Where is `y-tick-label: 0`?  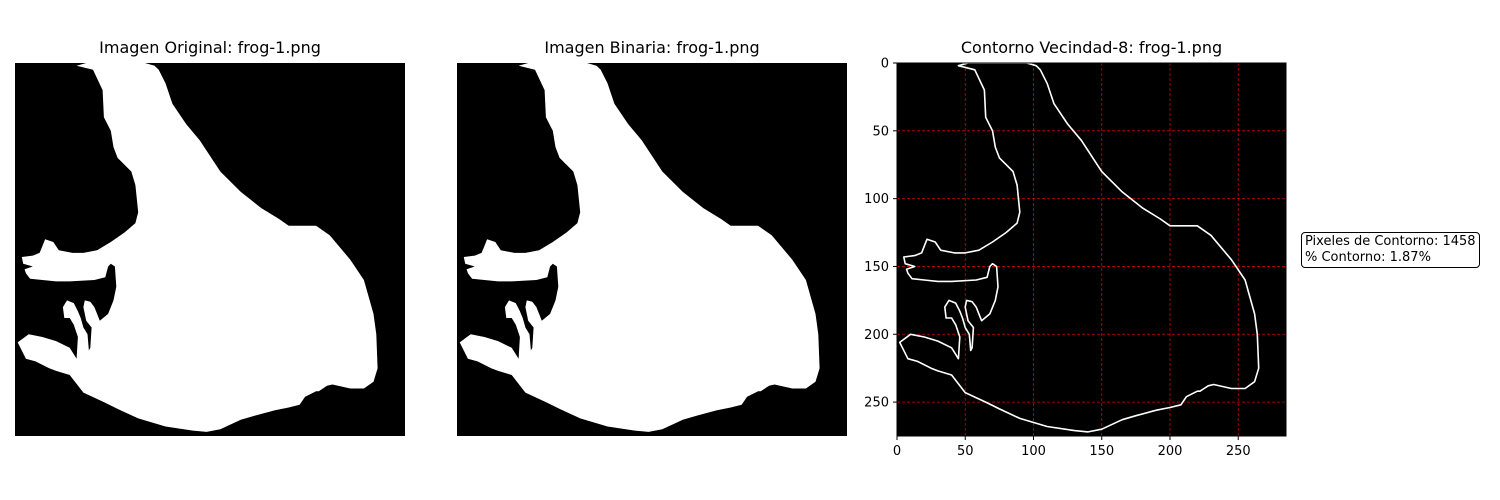
y-tick-label: 0 is located at coordinates (885, 64).